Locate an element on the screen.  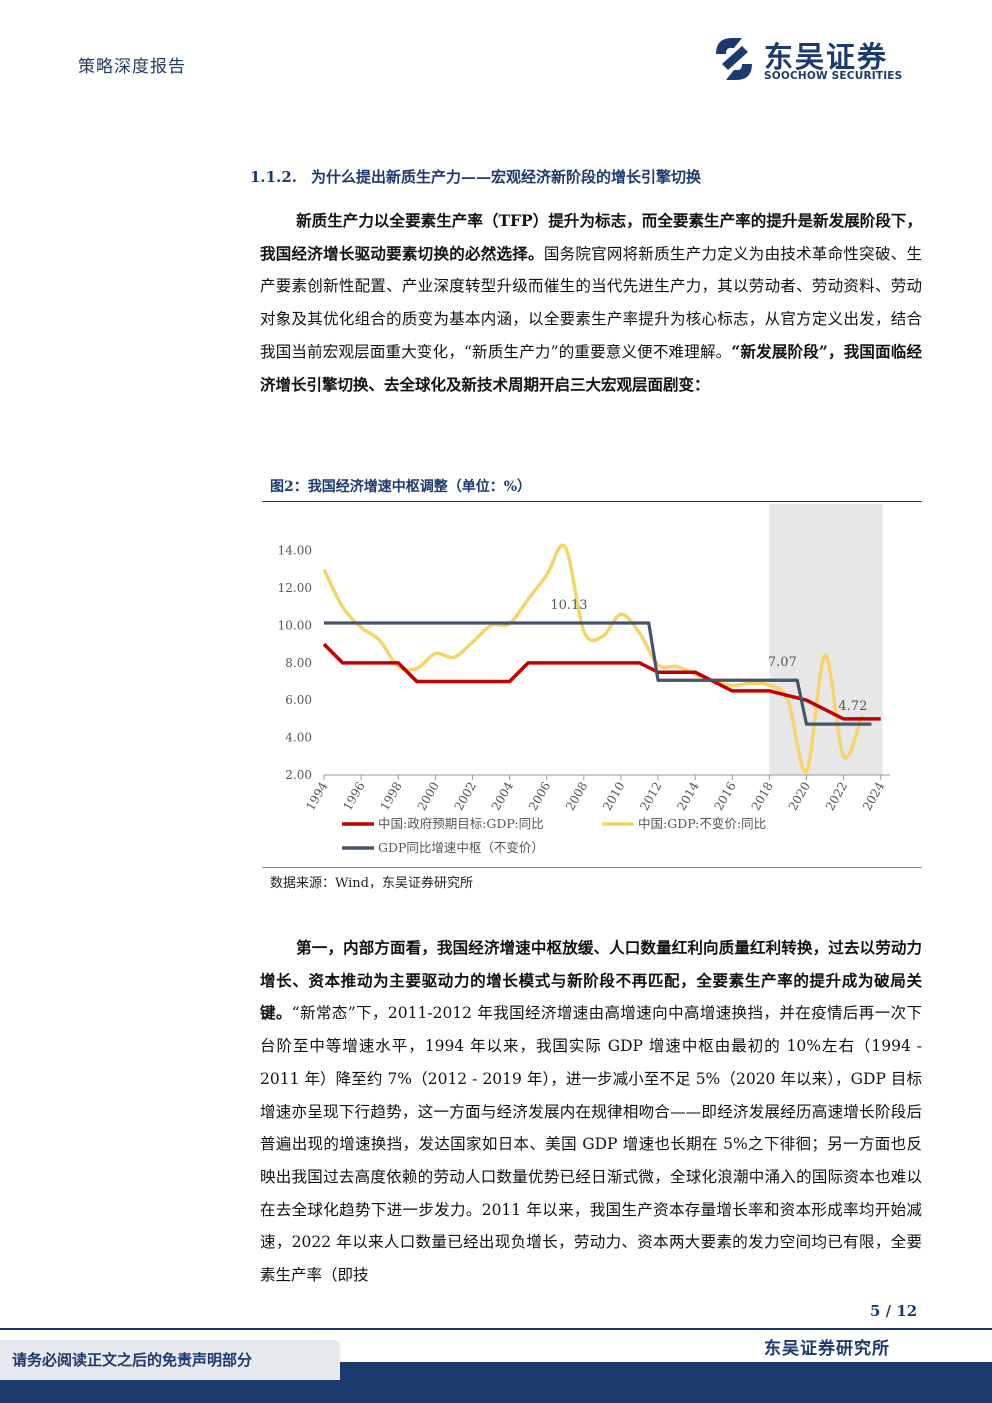
figure-bottom-rule is located at coordinates (592, 867).